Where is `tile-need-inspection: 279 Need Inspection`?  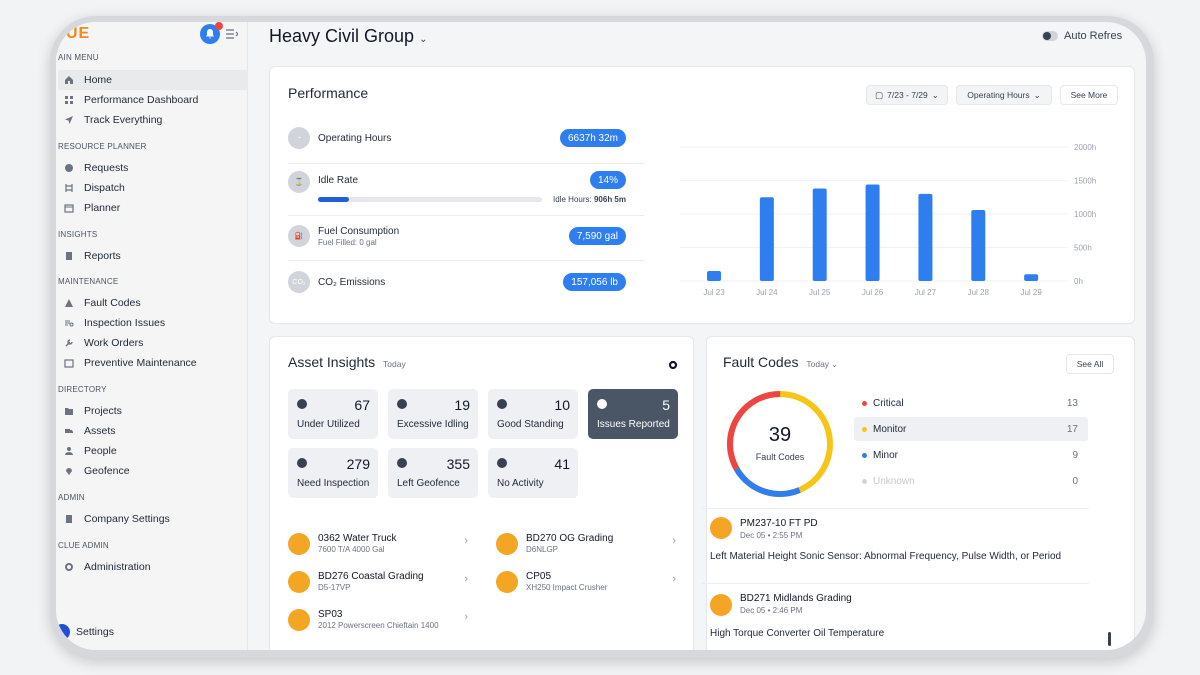 tile-need-inspection: 279 Need Inspection is located at coordinates (333, 473).